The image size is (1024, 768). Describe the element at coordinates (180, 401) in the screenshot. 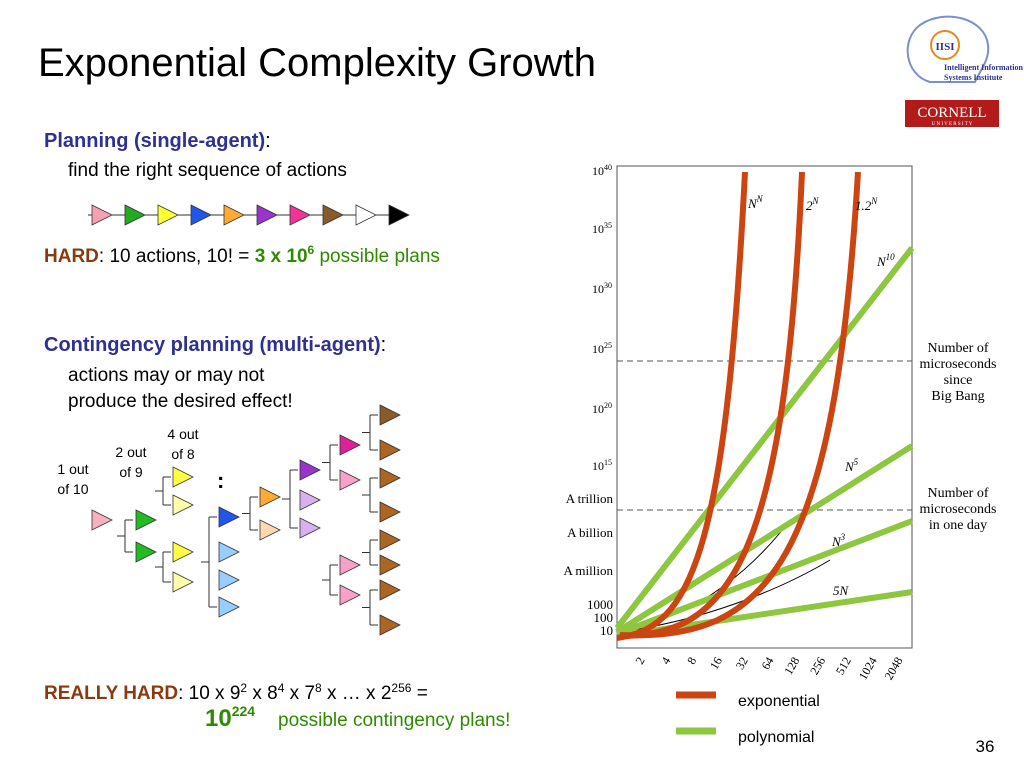

I see `contingency-line: produce the desired effect!` at that location.